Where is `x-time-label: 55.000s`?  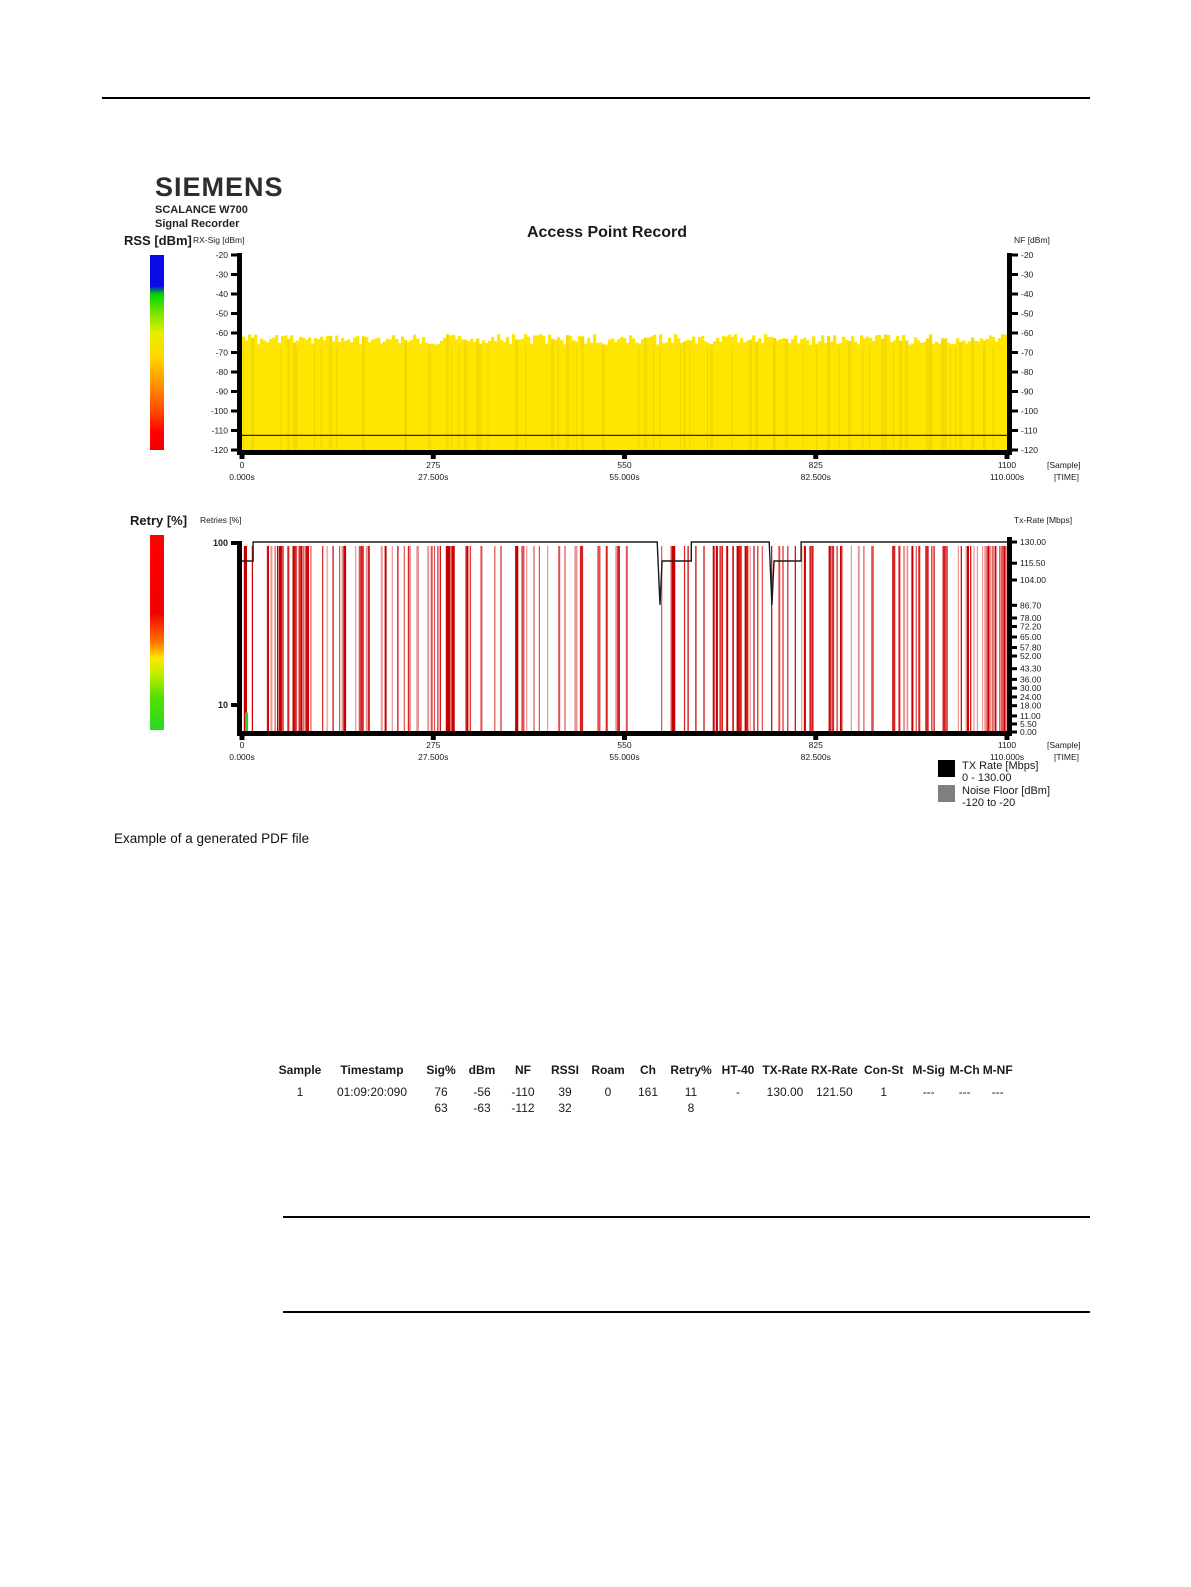
x-time-label: 55.000s is located at coordinates (624, 757).